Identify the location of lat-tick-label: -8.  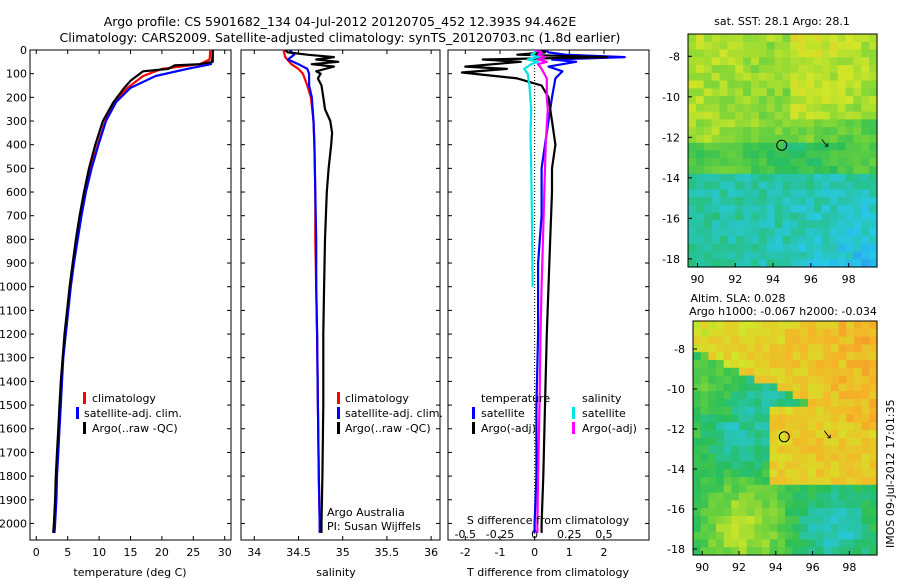
(679, 349).